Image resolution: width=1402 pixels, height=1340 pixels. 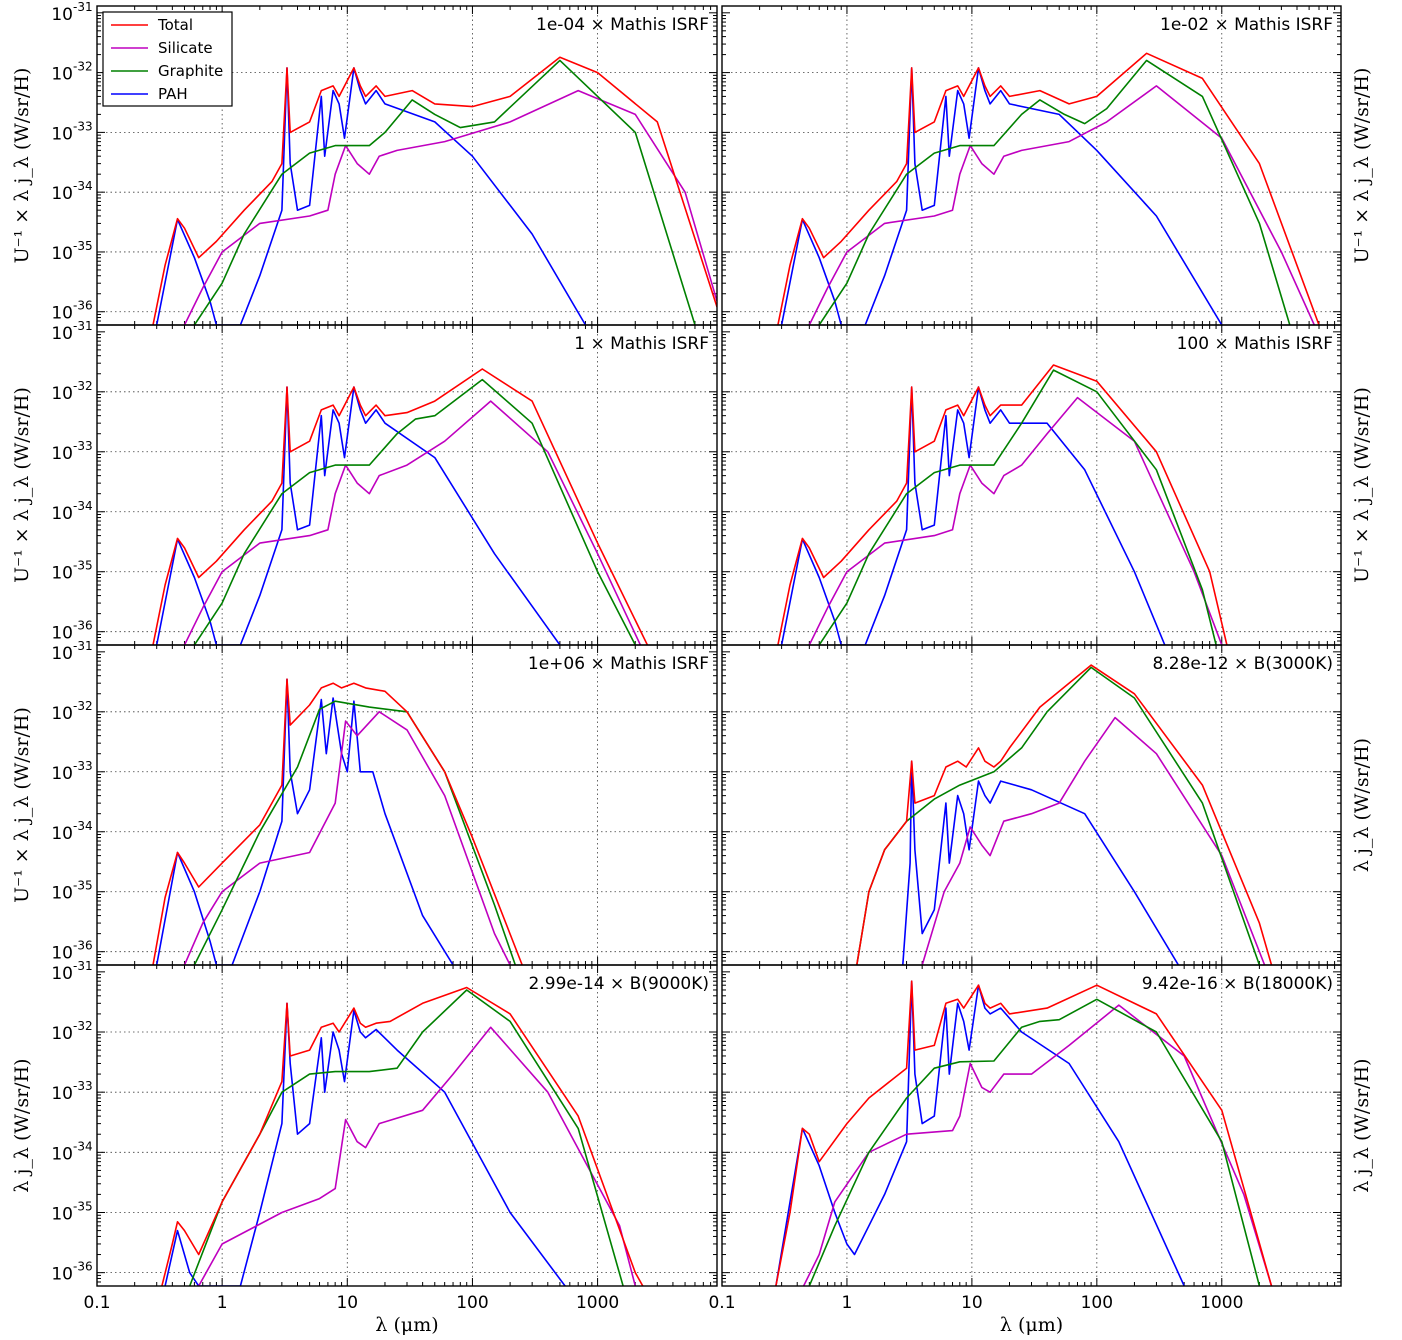 I want to click on x-tick-label: 100, so click(x=1097, y=1303).